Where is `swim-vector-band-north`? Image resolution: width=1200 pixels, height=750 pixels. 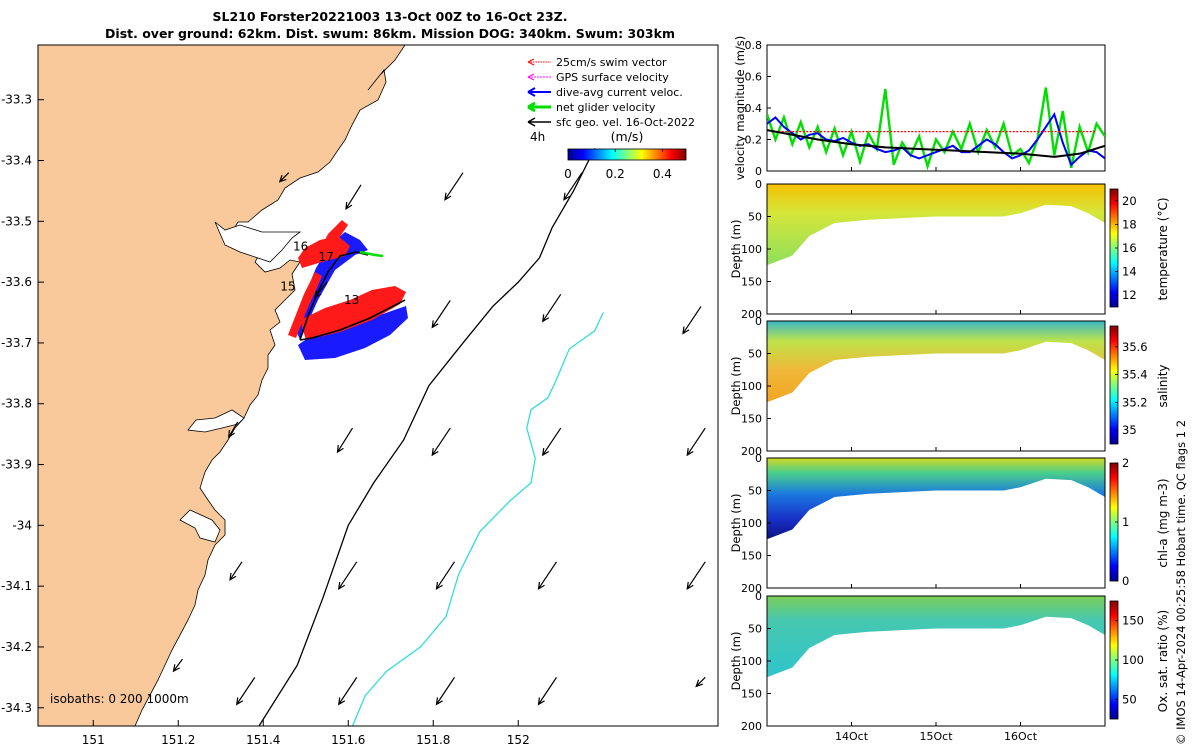
swim-vector-band-north is located at coordinates (324, 252).